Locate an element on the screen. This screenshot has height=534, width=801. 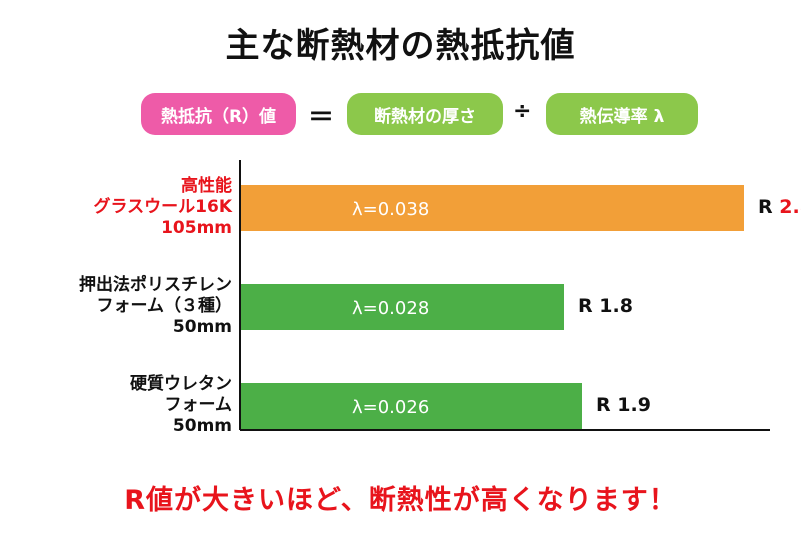
bar-label-2: λ=0.028 is located at coordinates (390, 308).